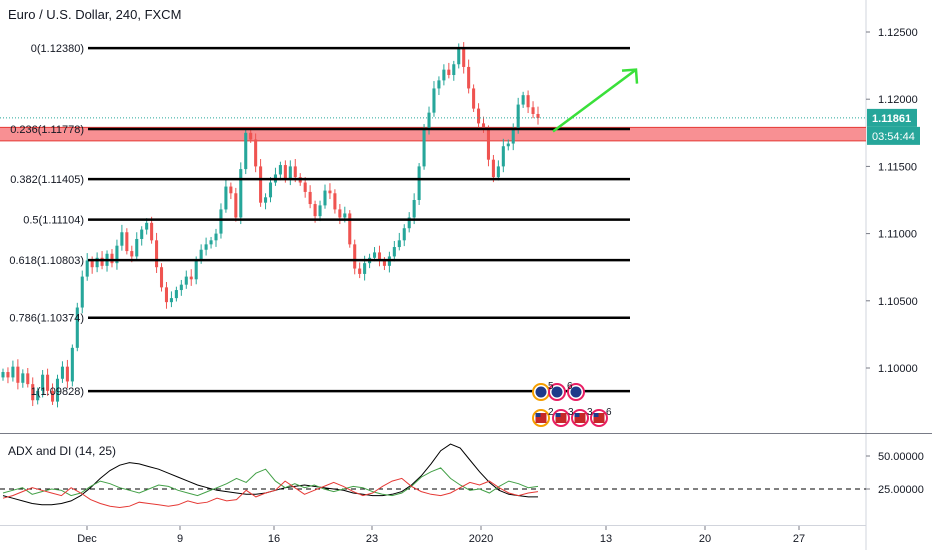 This screenshot has width=932, height=555. I want to click on event-count: 2, so click(551, 412).